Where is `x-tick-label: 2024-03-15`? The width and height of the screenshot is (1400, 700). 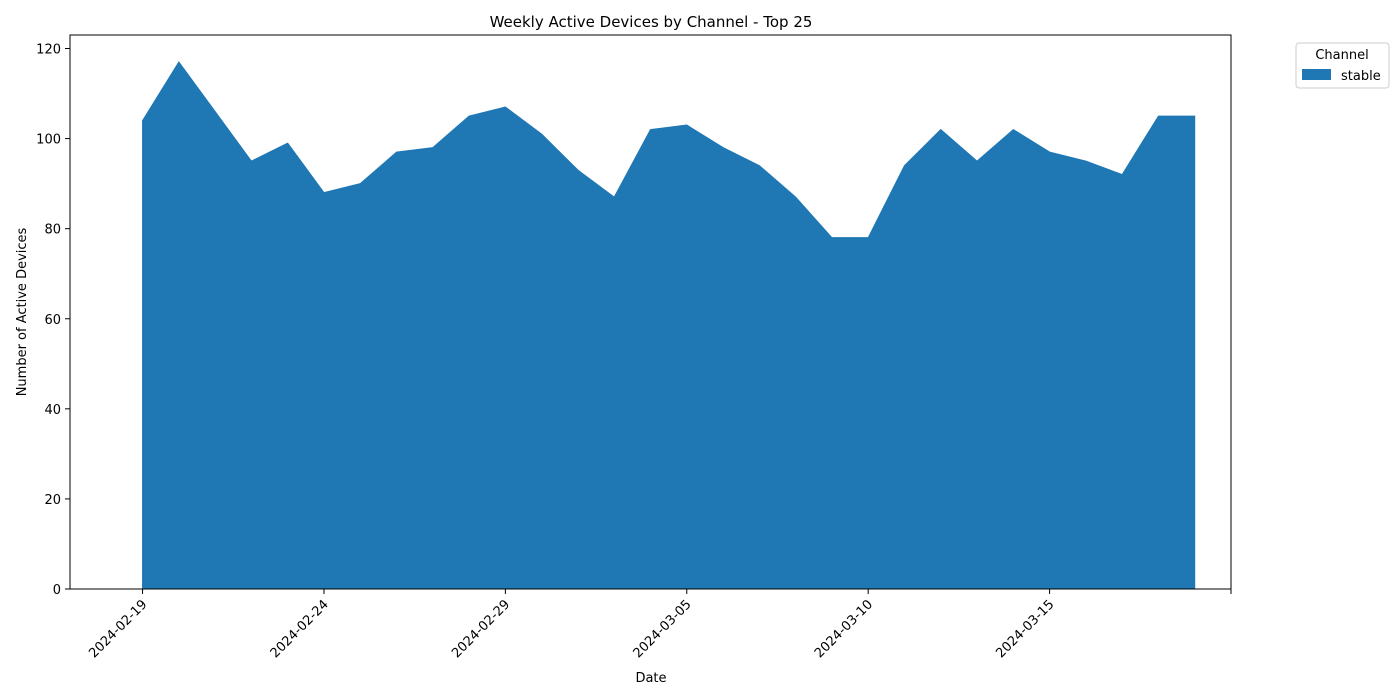
x-tick-label: 2024-03-15 is located at coordinates (1025, 629).